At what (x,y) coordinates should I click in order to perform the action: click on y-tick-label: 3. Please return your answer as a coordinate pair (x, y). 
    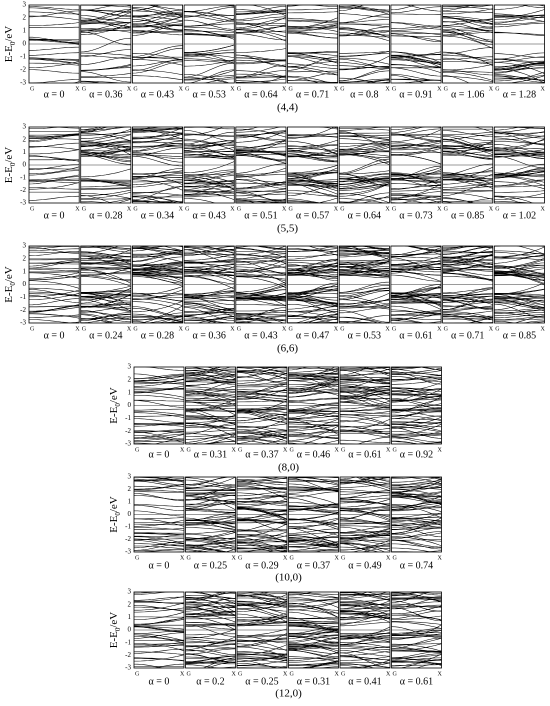
    Looking at the image, I should click on (25, 5).